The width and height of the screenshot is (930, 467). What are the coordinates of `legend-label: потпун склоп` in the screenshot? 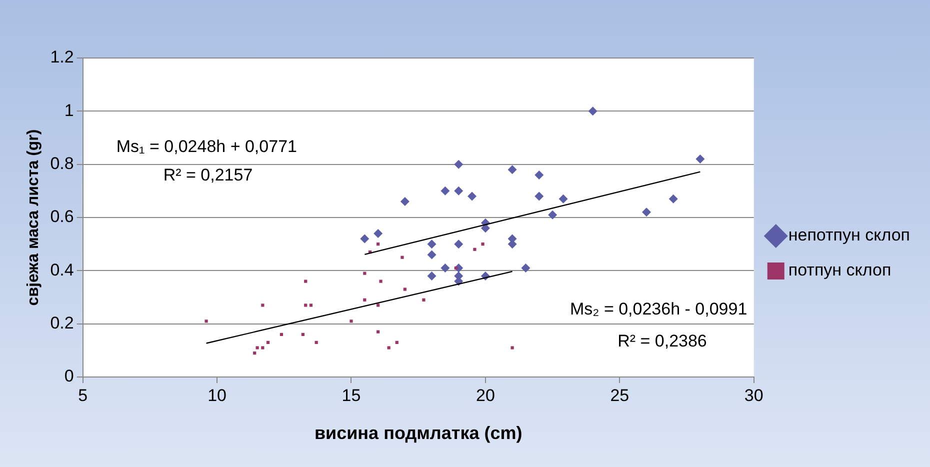 It's located at (840, 270).